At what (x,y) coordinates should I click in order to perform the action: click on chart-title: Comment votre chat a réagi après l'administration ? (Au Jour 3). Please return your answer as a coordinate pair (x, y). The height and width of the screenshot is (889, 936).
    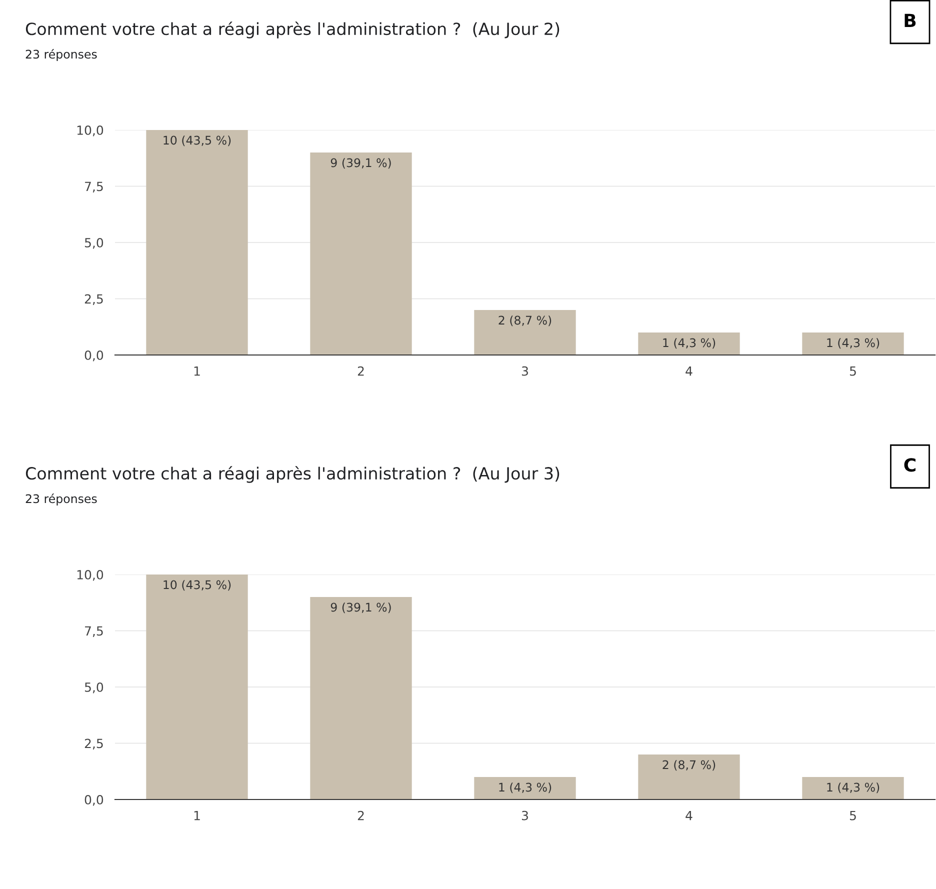
    Looking at the image, I should click on (293, 474).